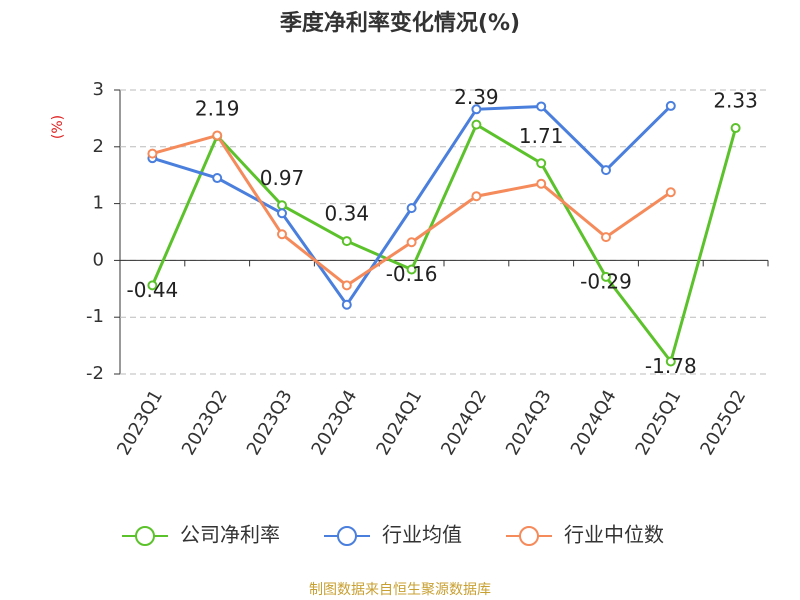 This screenshot has width=800, height=600. Describe the element at coordinates (464, 423) in the screenshot. I see `x-tick-label: 2024Q2` at that location.